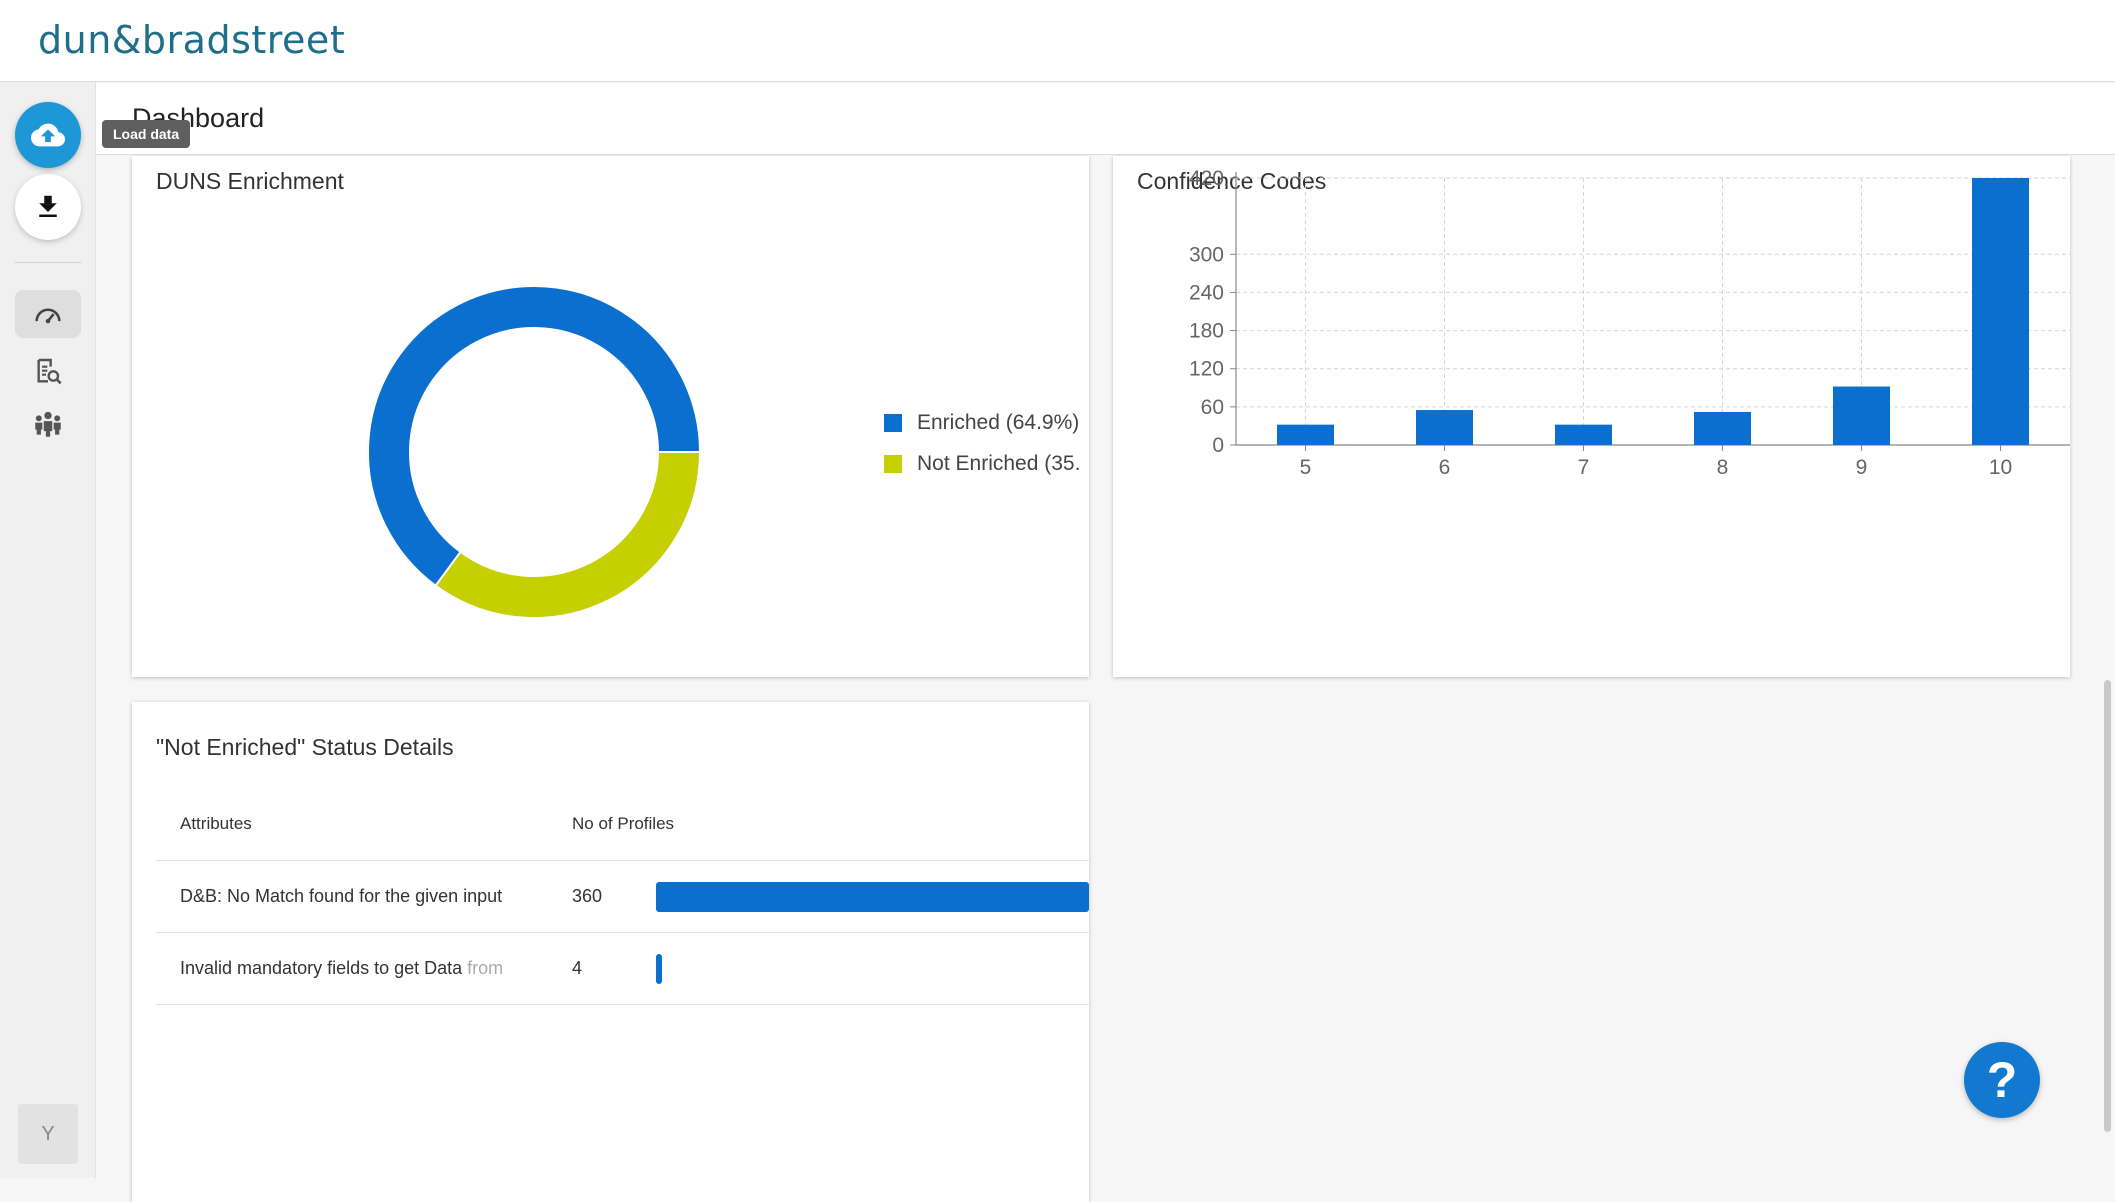  What do you see at coordinates (1218, 445) in the screenshot?
I see `y-tick-label: 0` at bounding box center [1218, 445].